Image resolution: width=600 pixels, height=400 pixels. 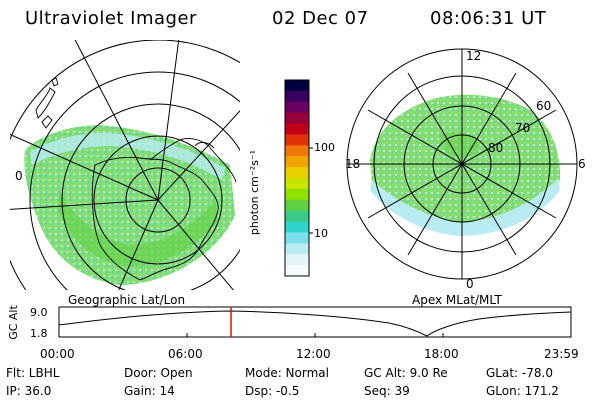 I want to click on dsp-field: Dsp: -0.5, so click(x=272, y=391).